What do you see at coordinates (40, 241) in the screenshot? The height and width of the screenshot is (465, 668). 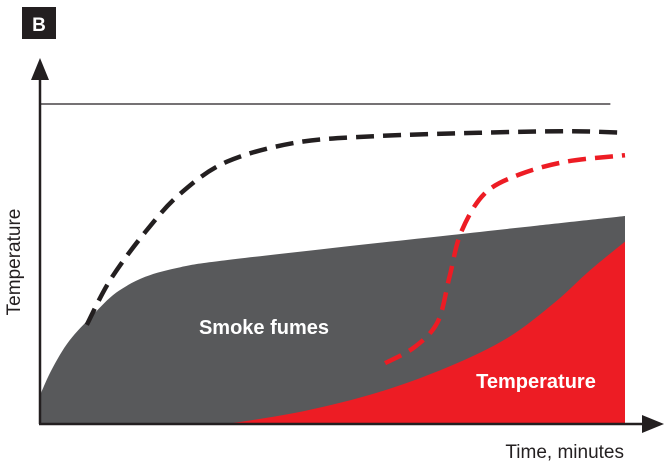 I see `y-axis` at bounding box center [40, 241].